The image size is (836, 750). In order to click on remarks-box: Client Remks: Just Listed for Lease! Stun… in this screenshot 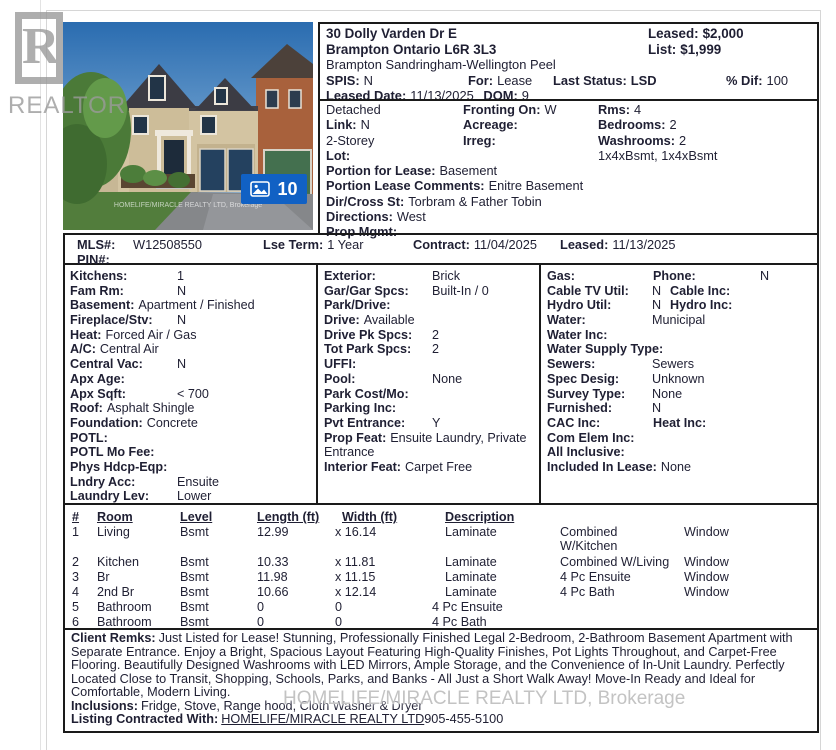, I will do `click(441, 681)`.